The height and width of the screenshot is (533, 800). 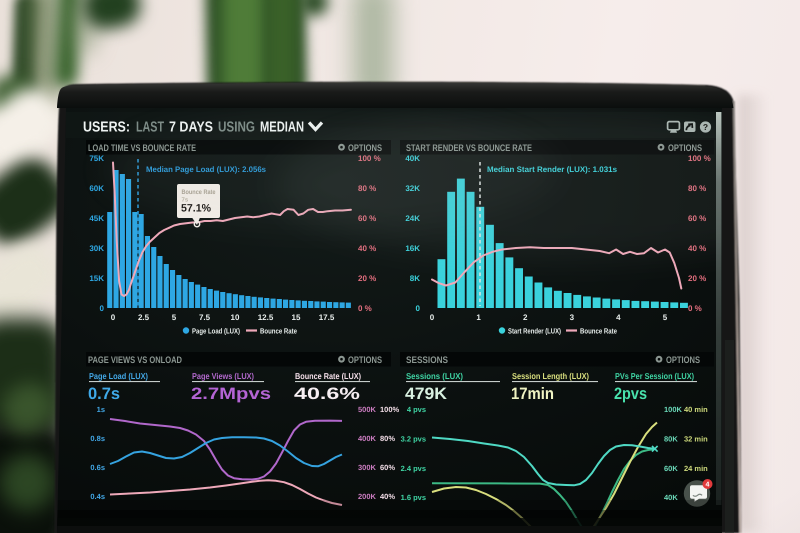 What do you see at coordinates (135, 360) in the screenshot?
I see `svg-text: PAGE VIEWS VS ONLOAD` at bounding box center [135, 360].